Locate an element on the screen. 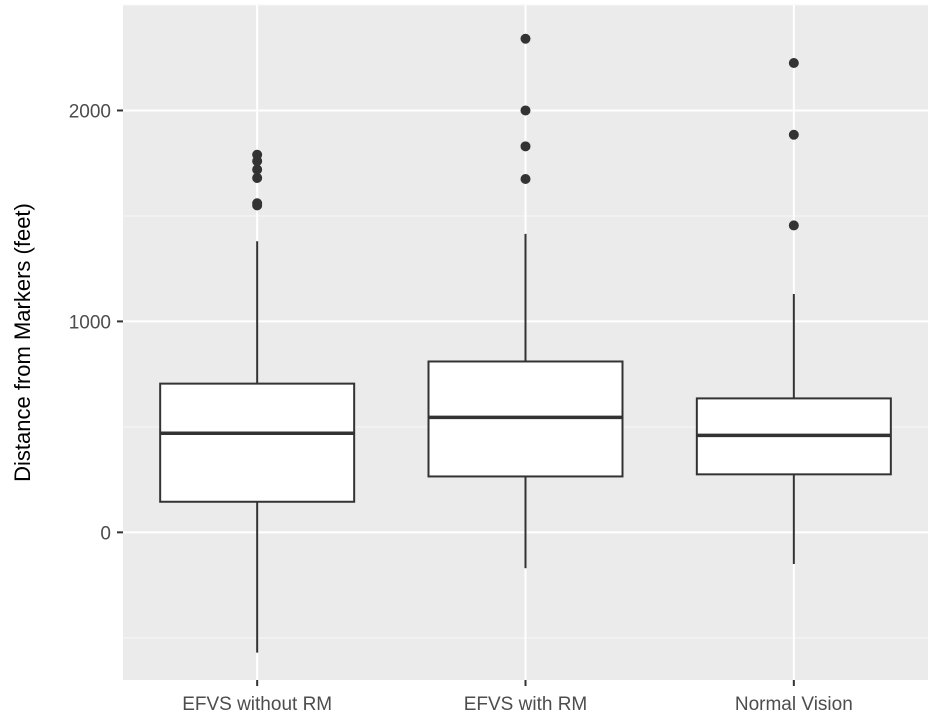 Image resolution: width=943 pixels, height=726 pixels. x-axis: EFVS without RM EFVS with RM Normal Vision is located at coordinates (517, 697).